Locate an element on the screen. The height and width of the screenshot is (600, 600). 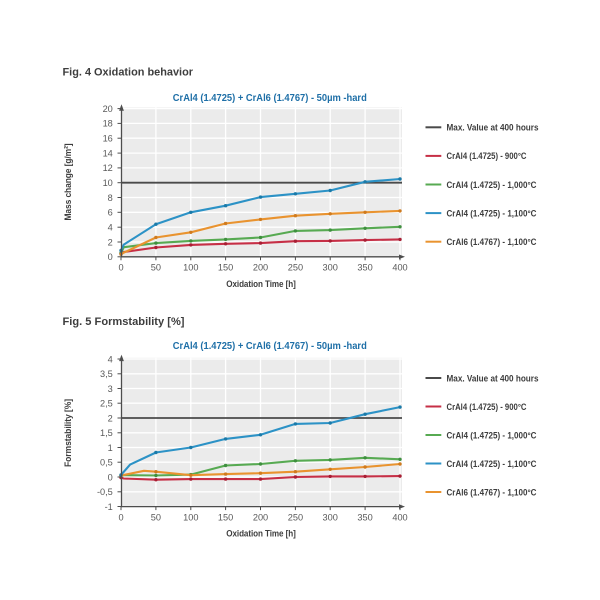
svg-text: Formstability [%] is located at coordinates (68, 433).